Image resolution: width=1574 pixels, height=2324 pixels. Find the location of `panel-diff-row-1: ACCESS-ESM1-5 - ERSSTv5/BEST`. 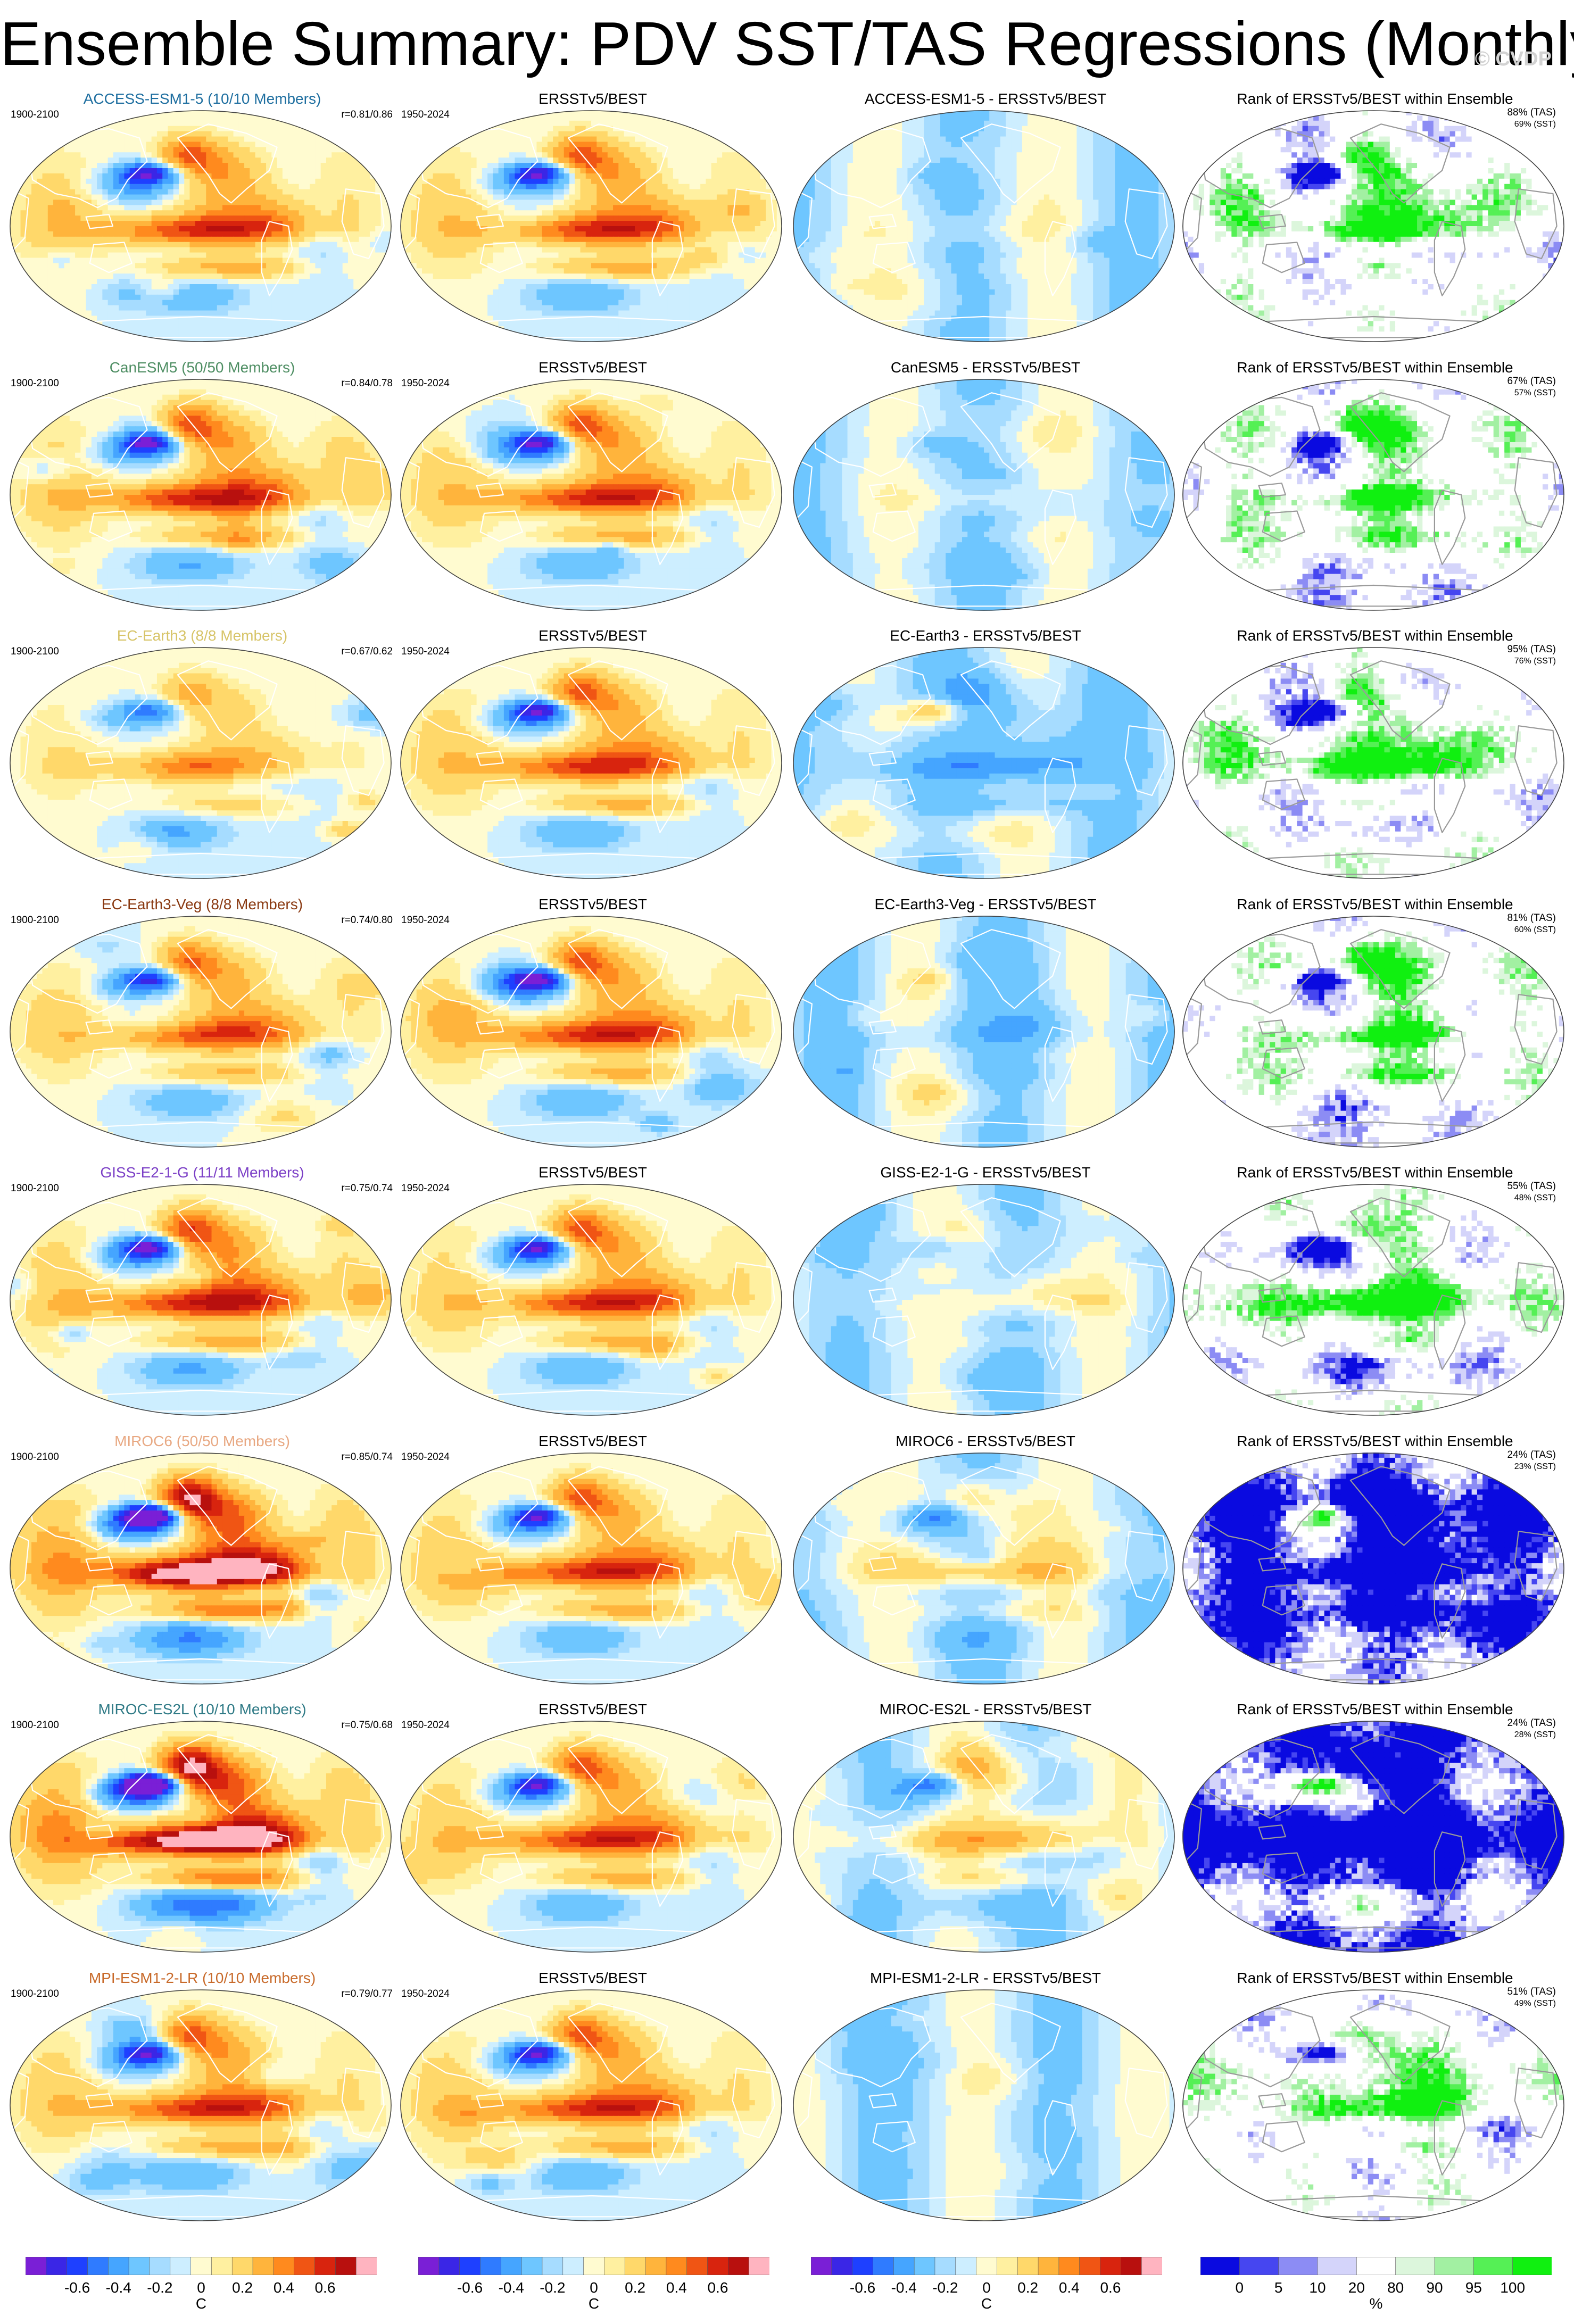

panel-diff-row-1: ACCESS-ESM1-5 - ERSSTv5/BEST is located at coordinates (985, 223).